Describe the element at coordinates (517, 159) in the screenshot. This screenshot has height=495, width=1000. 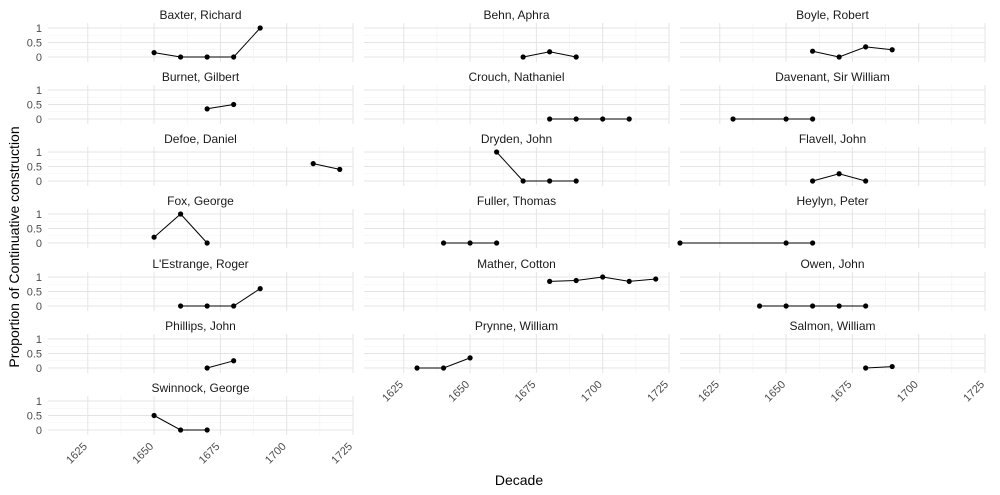
I see `panel: Dryden, John` at that location.